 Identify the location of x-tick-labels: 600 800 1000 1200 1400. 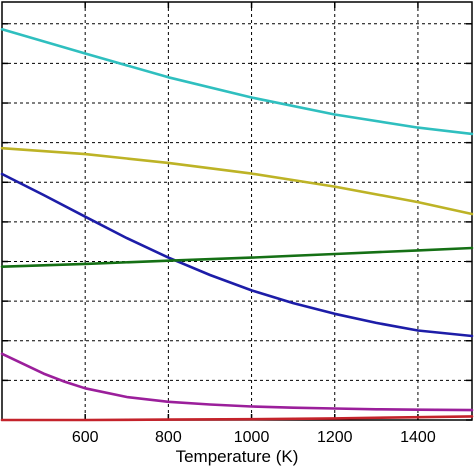
(254, 437).